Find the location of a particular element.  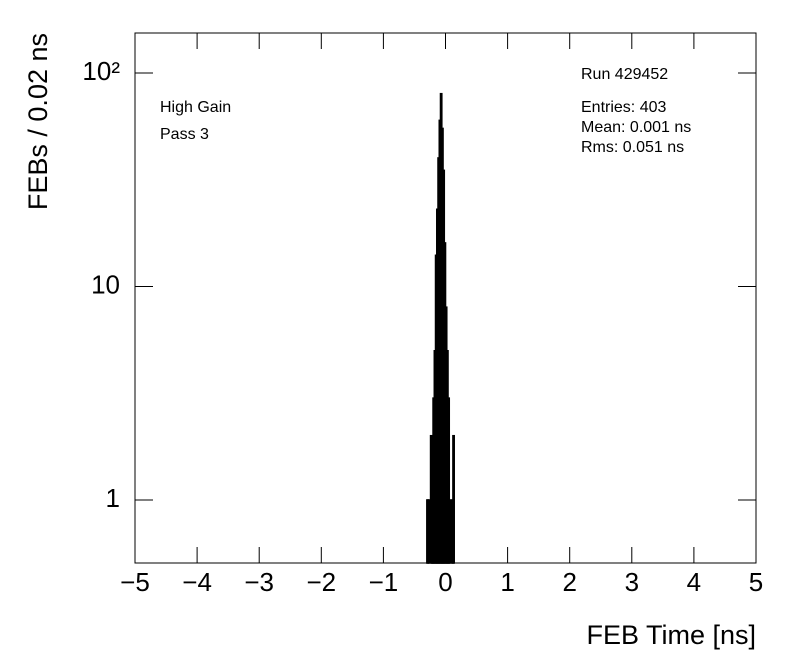

x-tick-label: 3 is located at coordinates (632, 582).